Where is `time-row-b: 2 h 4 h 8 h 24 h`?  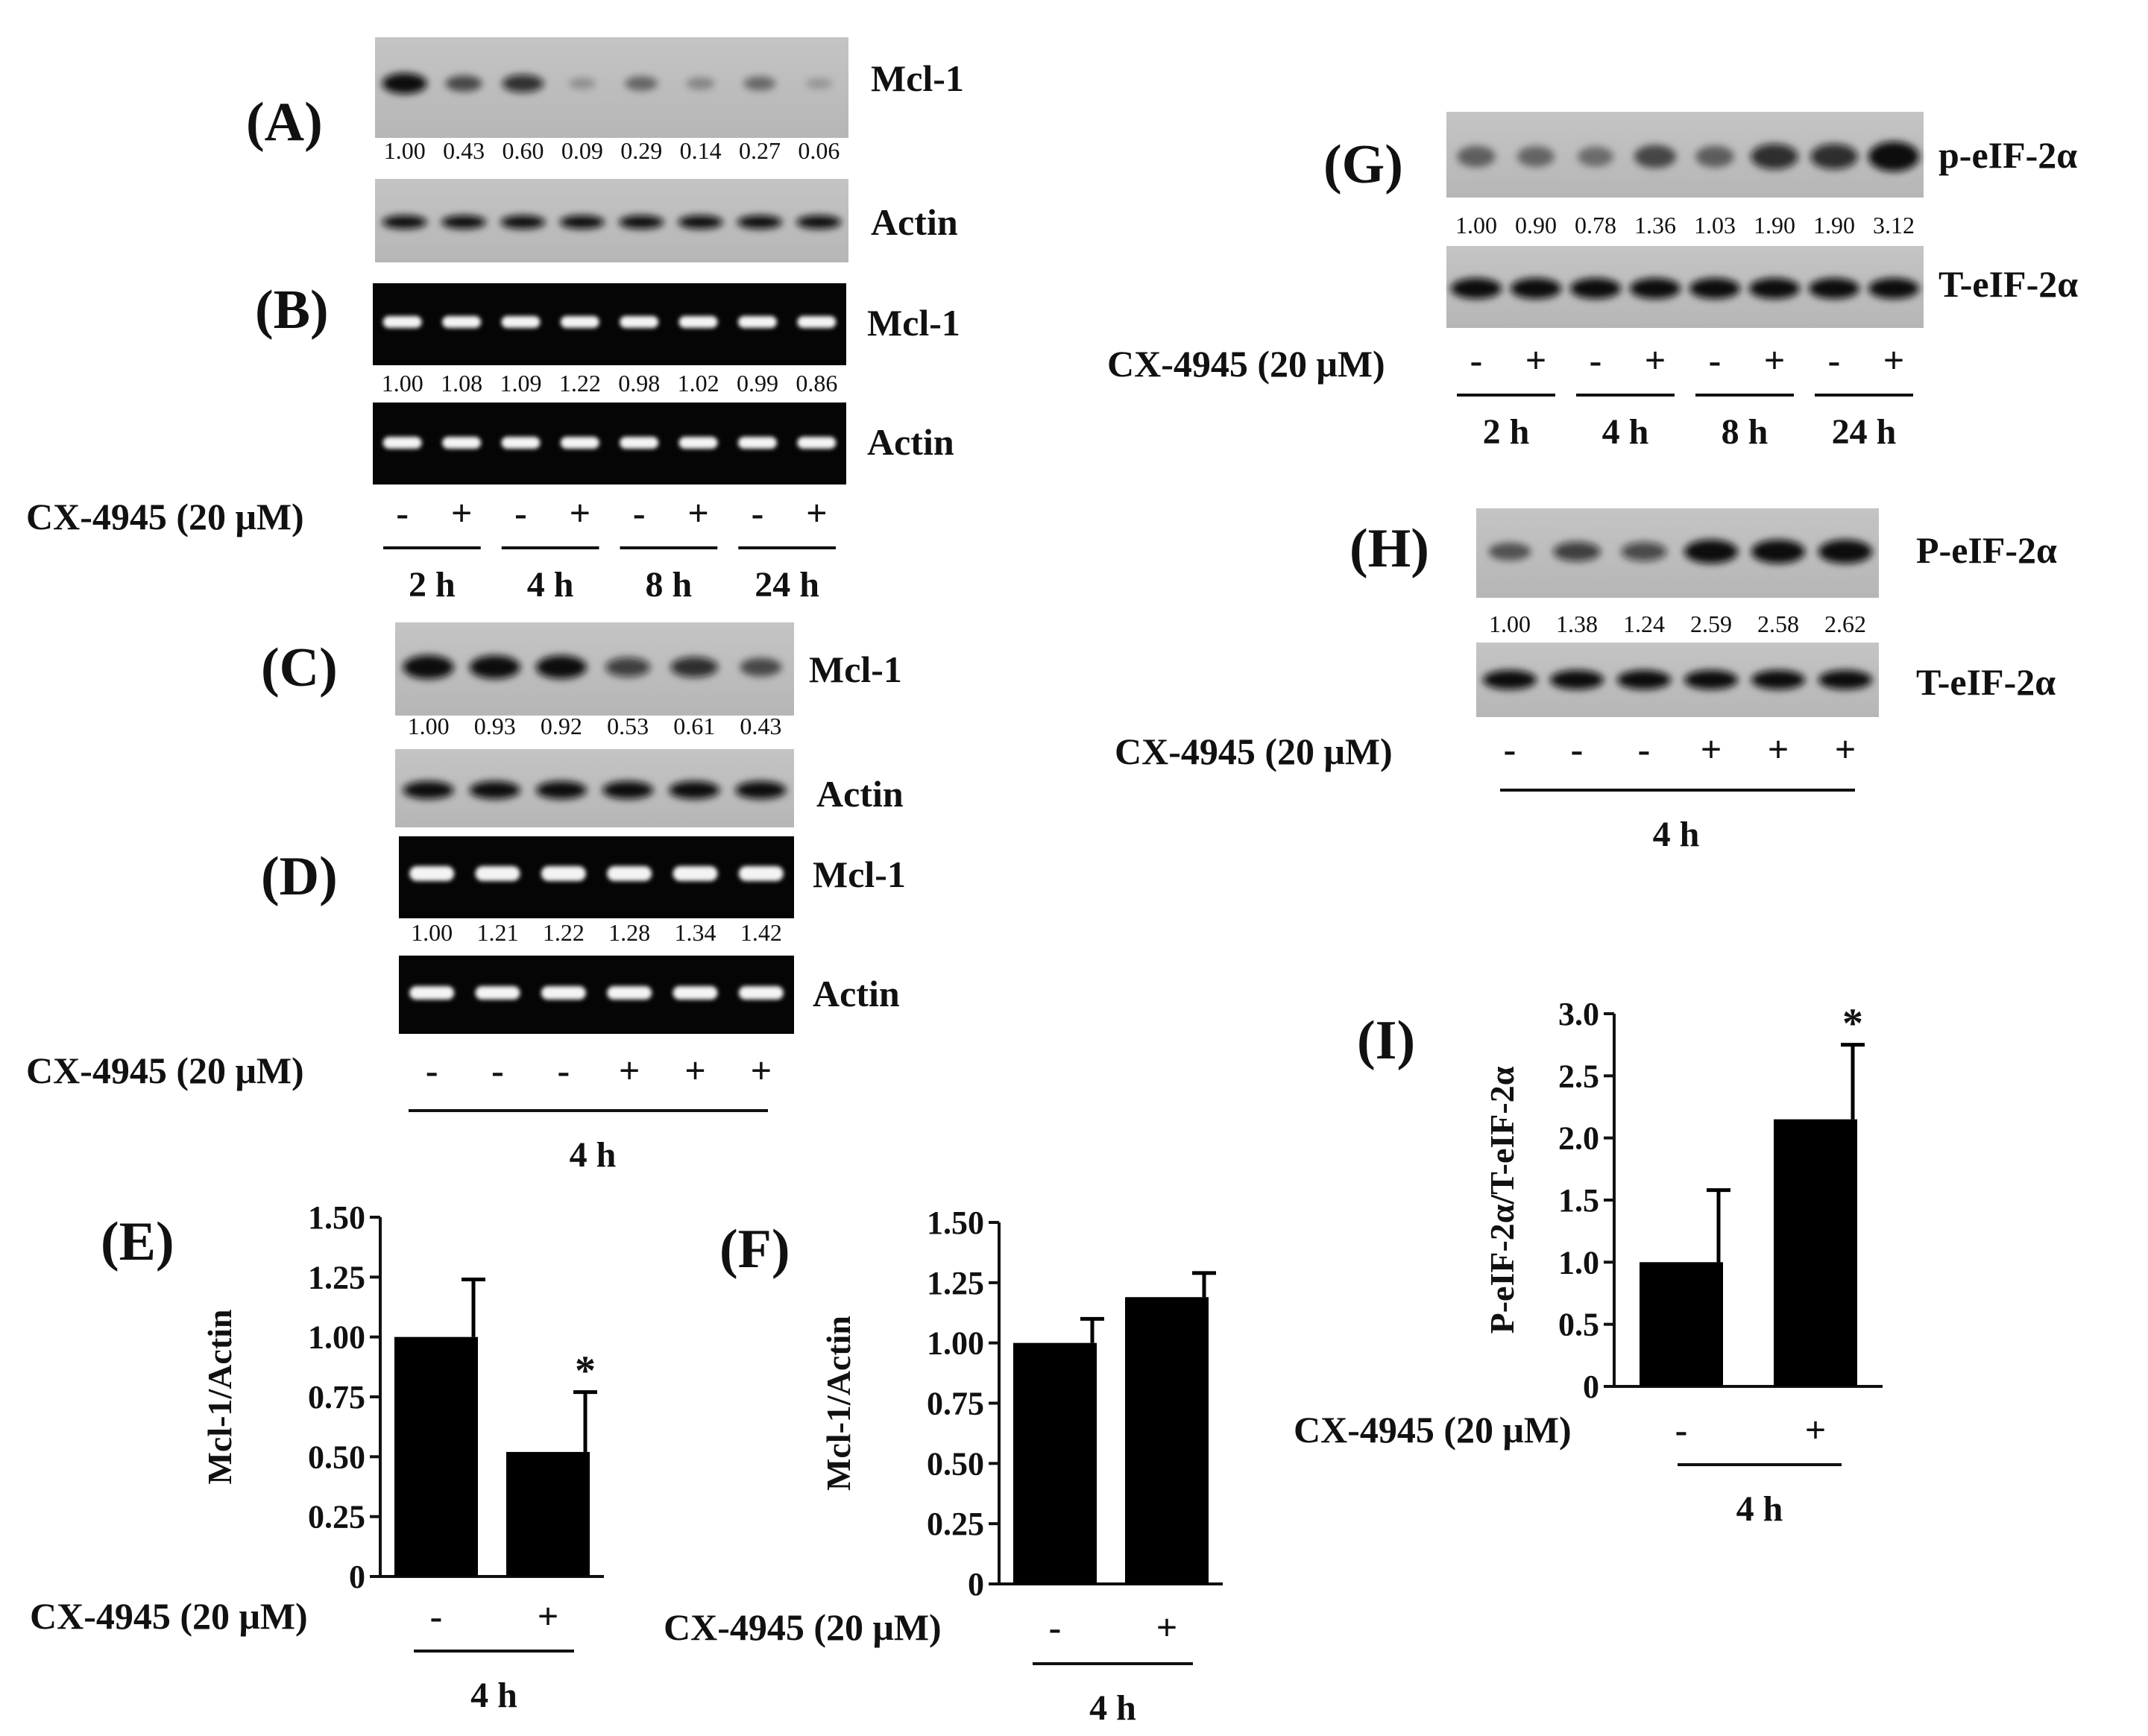
time-row-b: 2 h 4 h 8 h 24 h is located at coordinates (609, 575).